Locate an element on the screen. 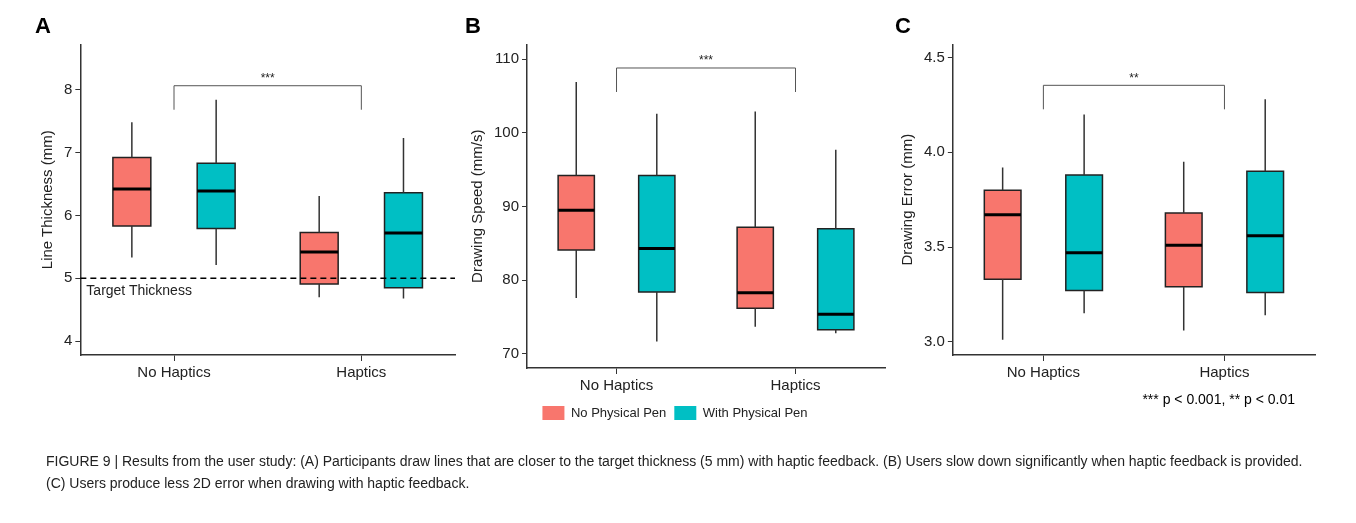 The width and height of the screenshot is (1356, 523). y-axis-title: Drawing Error (mm) is located at coordinates (907, 199).